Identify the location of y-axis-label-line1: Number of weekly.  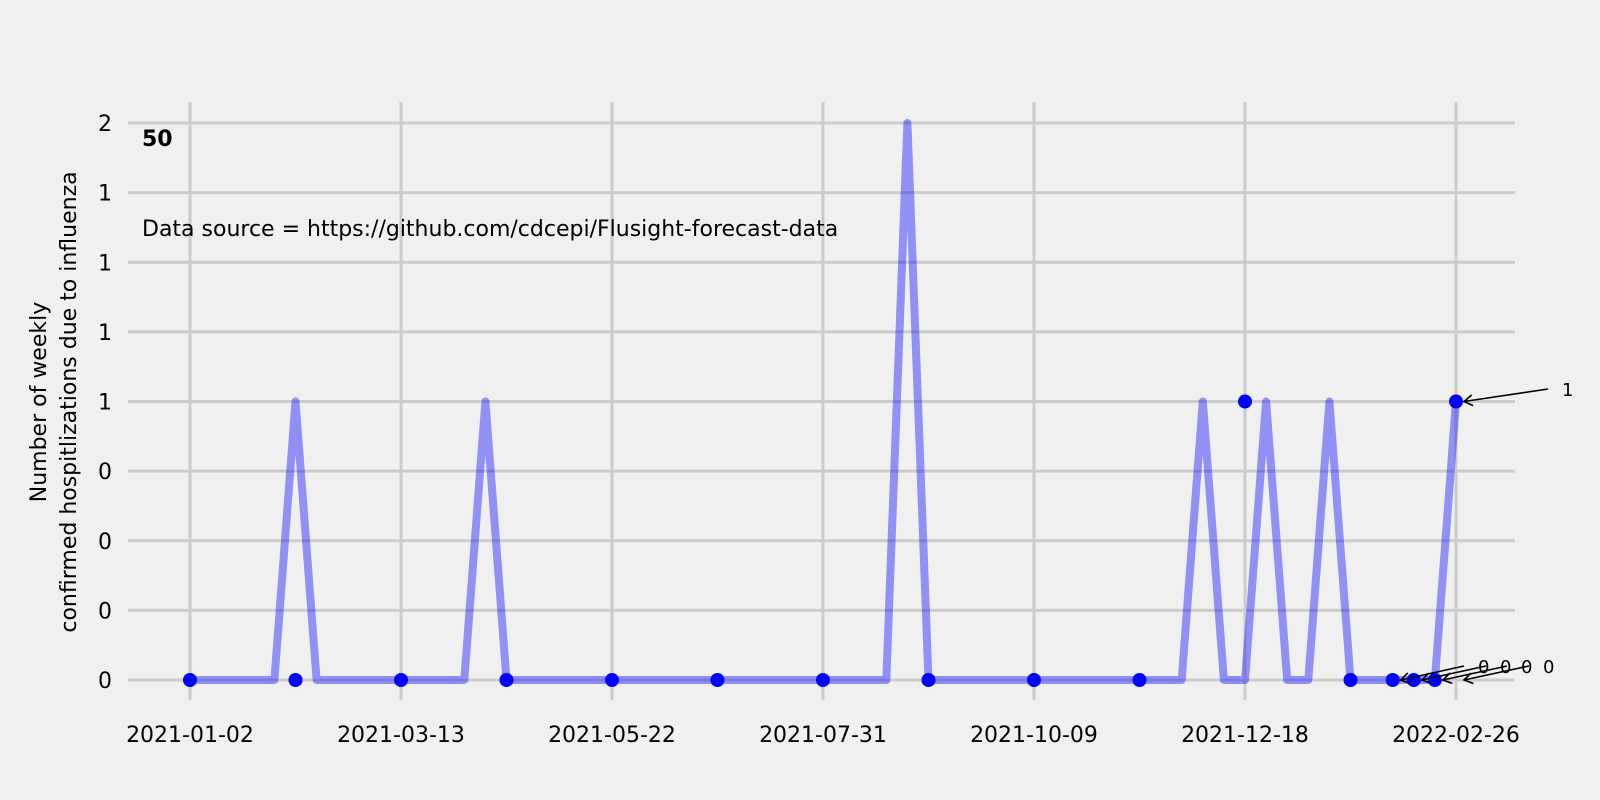
(39, 402).